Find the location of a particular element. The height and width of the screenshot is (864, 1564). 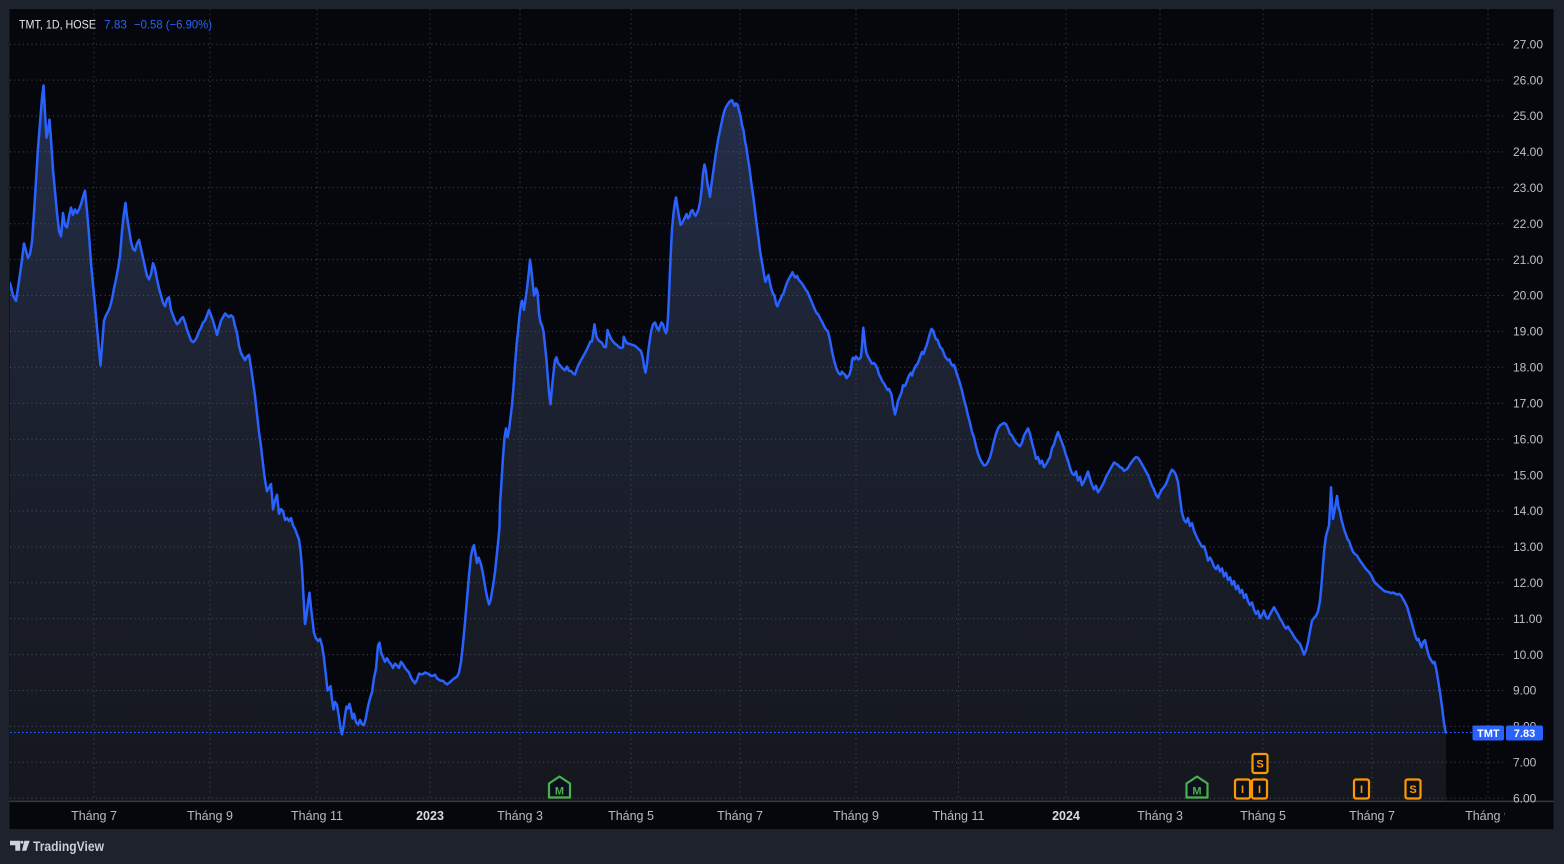

svg-text: 15.00 is located at coordinates (1528, 475).